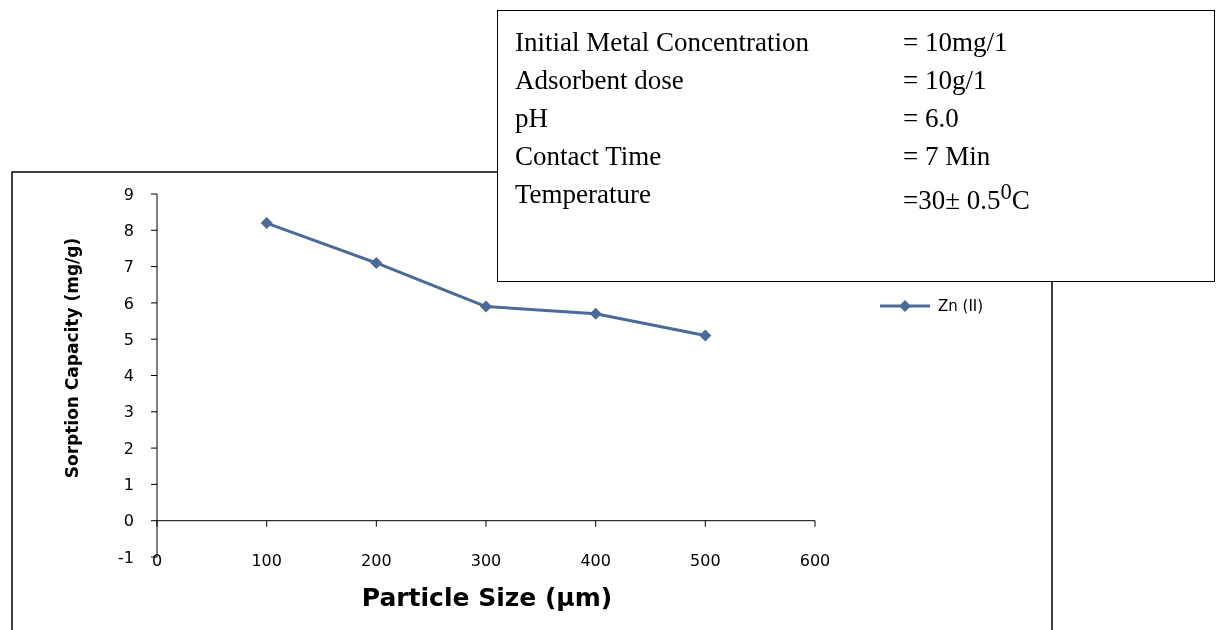 The height and width of the screenshot is (630, 1220). What do you see at coordinates (662, 42) in the screenshot?
I see `text: Initial Metal Concentration` at bounding box center [662, 42].